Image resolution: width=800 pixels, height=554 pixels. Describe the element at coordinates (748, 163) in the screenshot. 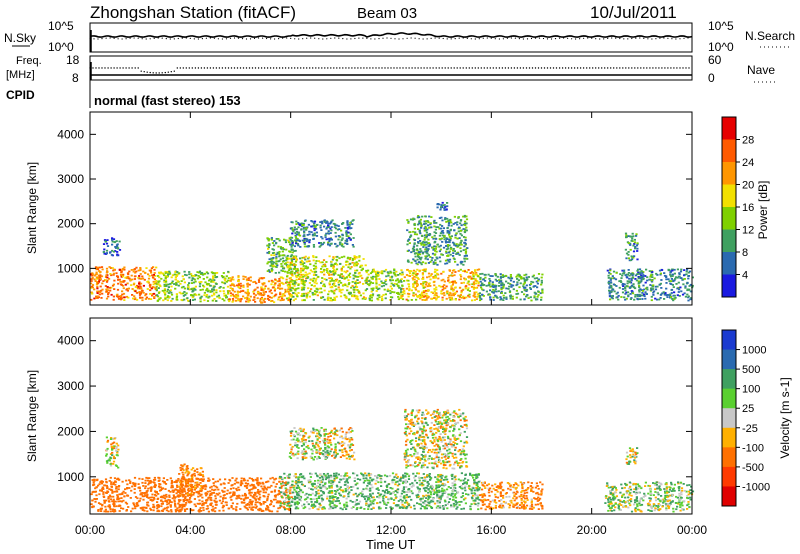

I see `colorbar-tick-label: 24` at that location.